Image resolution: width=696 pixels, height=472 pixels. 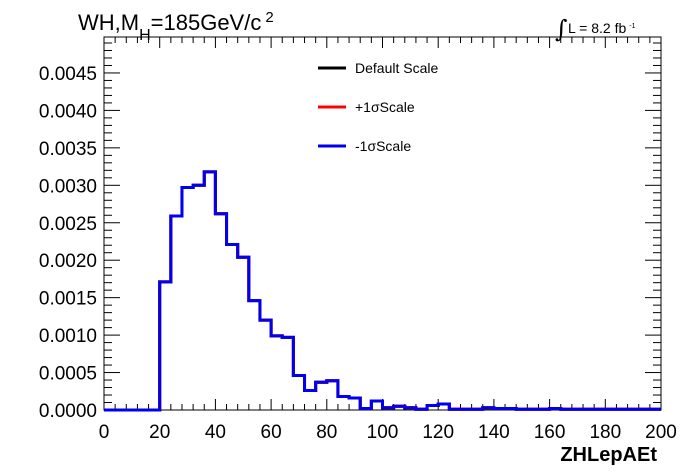 What do you see at coordinates (269, 17) in the screenshot?
I see `title-superscript: 2` at bounding box center [269, 17].